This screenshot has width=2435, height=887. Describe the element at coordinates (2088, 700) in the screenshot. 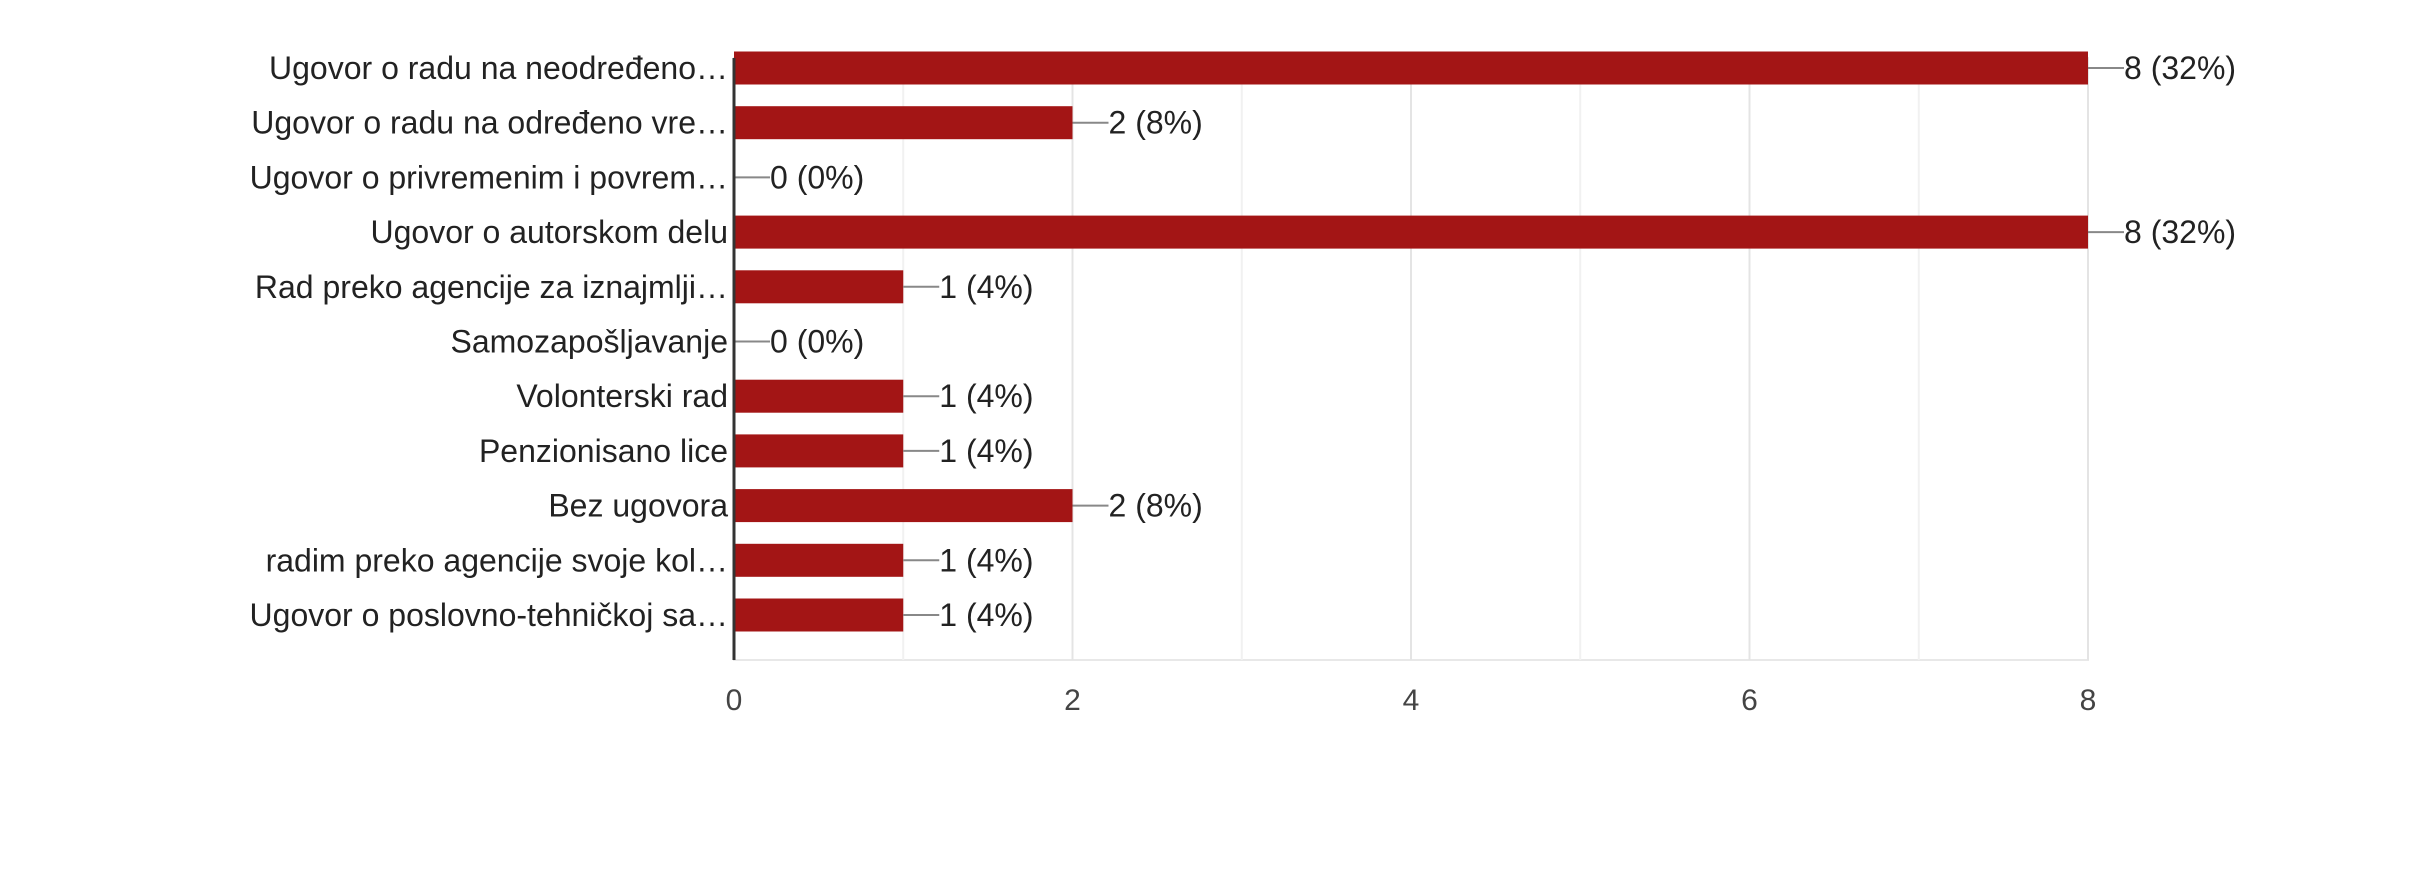

I see `x-tick-label: 8` at that location.